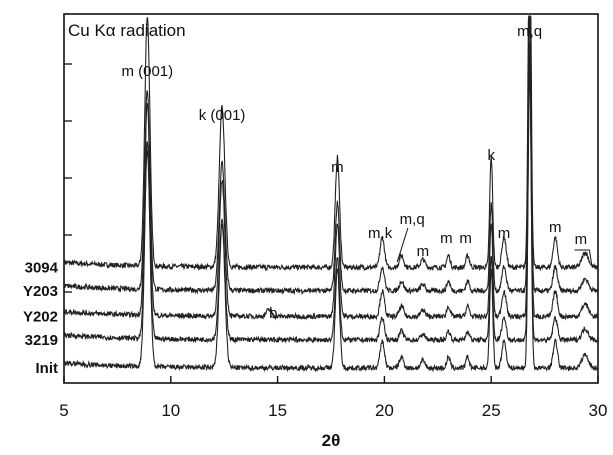  Describe the element at coordinates (380, 233) in the screenshot. I see `peak-label: m,k` at that location.